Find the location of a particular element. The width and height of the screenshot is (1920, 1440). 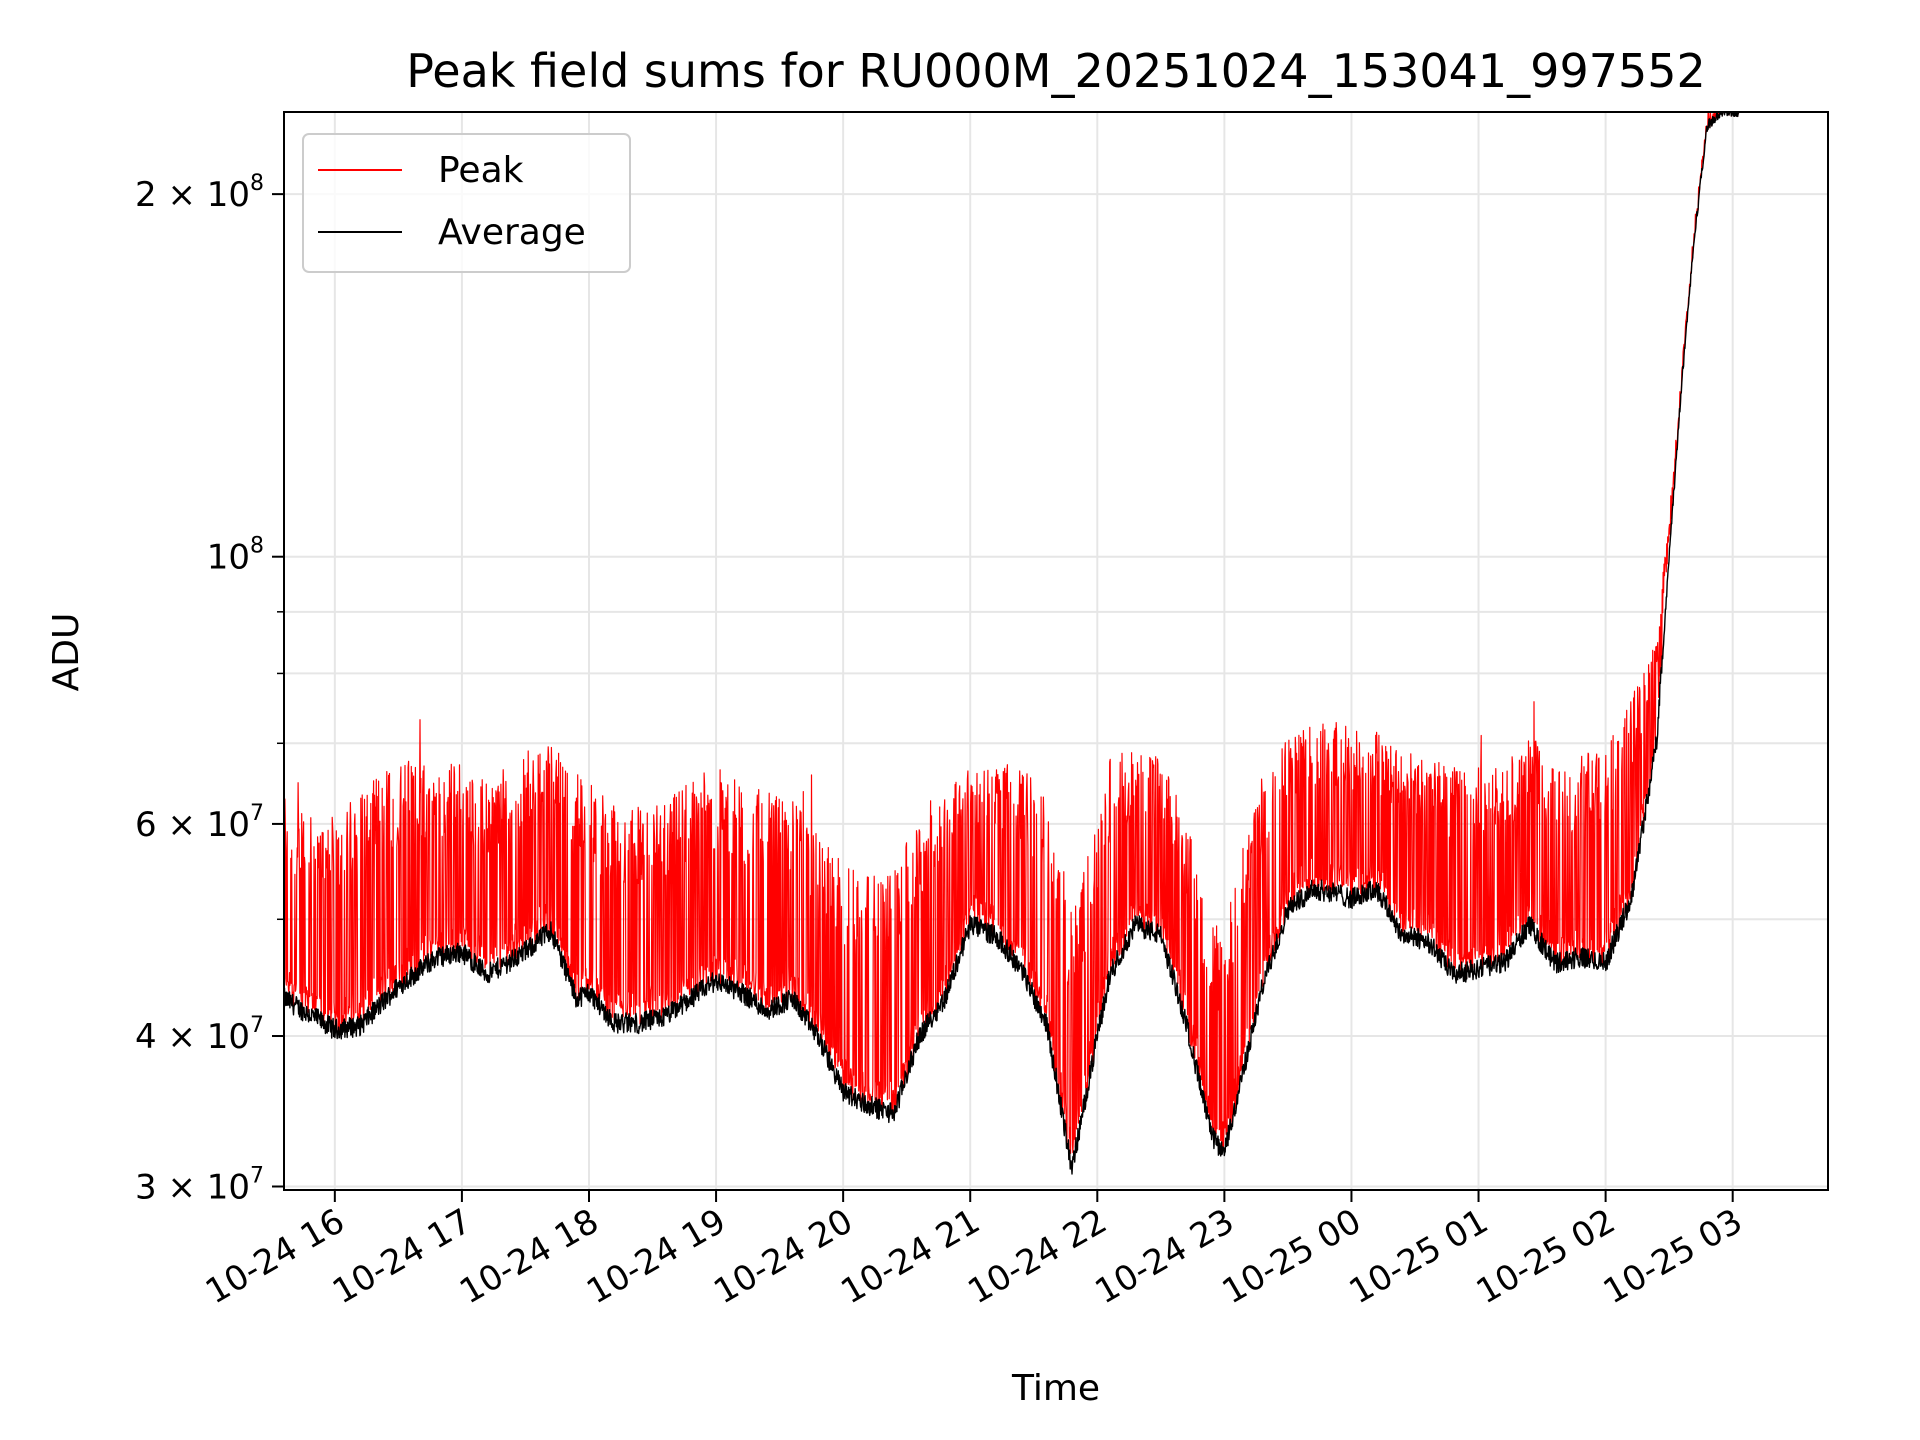

y-axis: 3 × 107 4 × 107 6 × 107 108 2 × 108 is located at coordinates (209, 689).